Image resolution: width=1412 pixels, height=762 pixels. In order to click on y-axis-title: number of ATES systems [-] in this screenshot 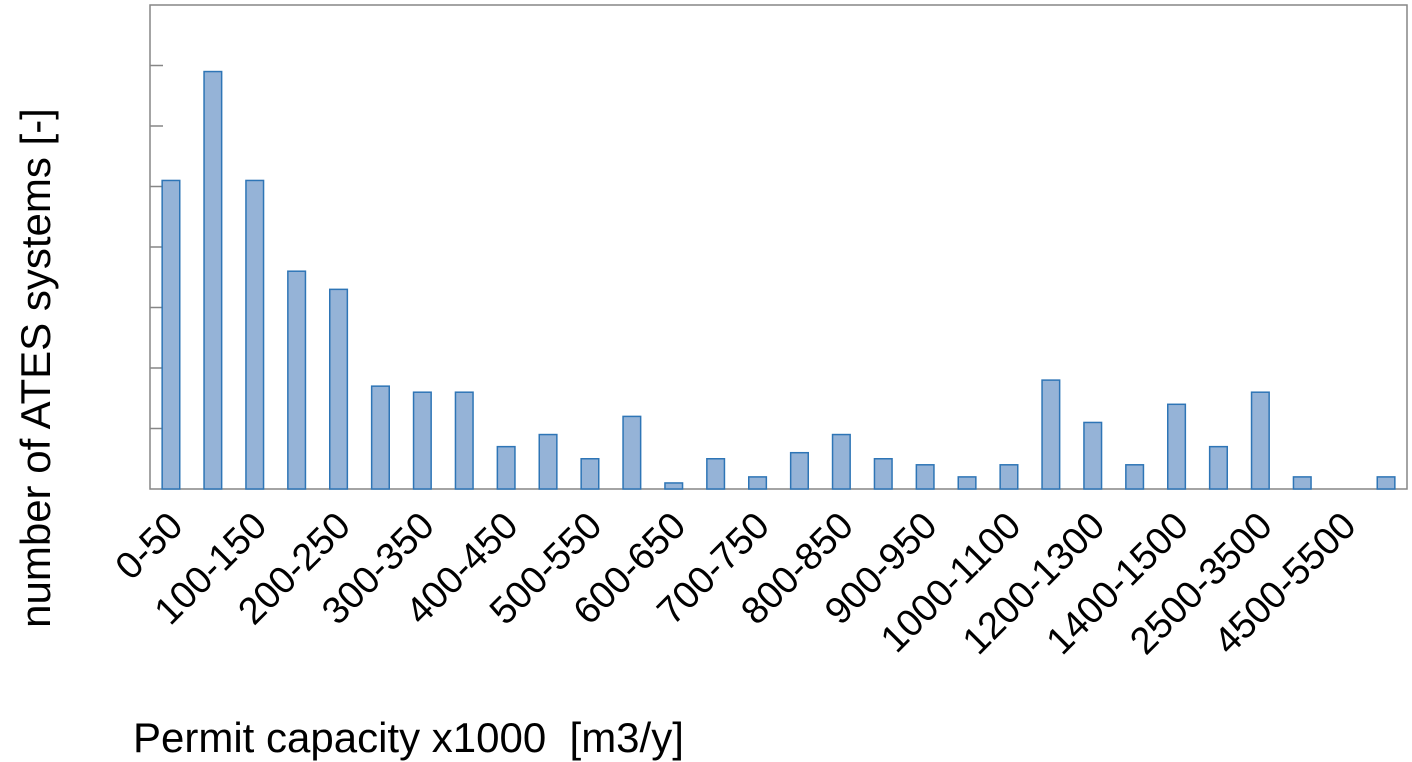, I will do `click(35, 368)`.